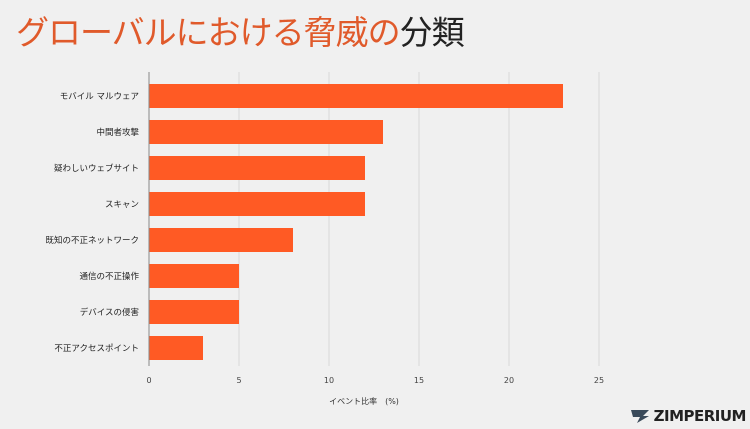  Describe the element at coordinates (329, 380) in the screenshot. I see `x-tick-label: 10` at that location.